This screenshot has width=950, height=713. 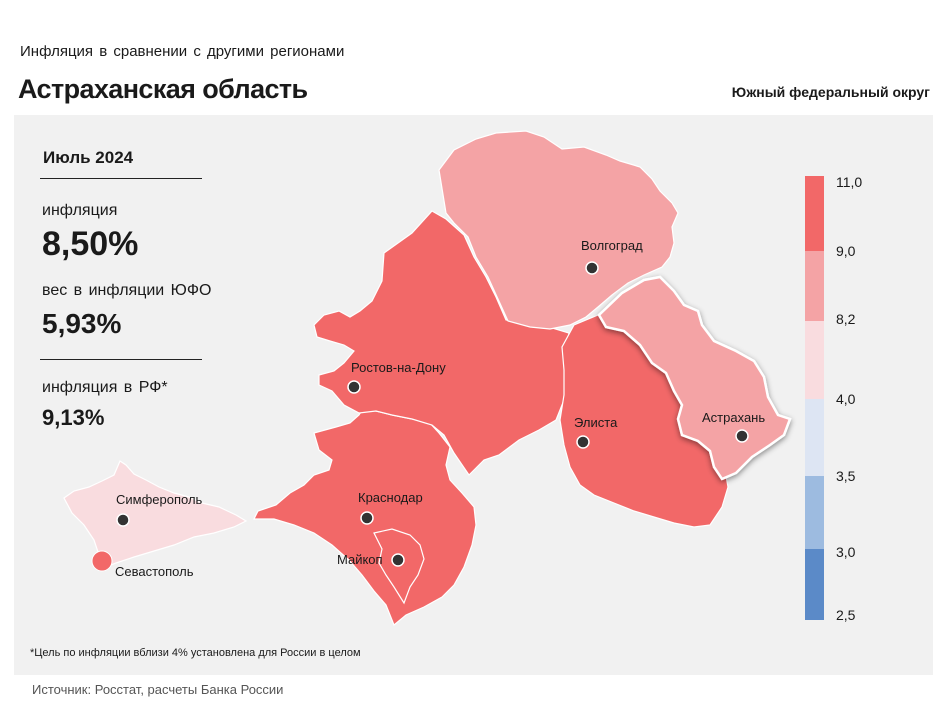 What do you see at coordinates (846, 319) in the screenshot?
I see `legend-label: 8,2` at bounding box center [846, 319].